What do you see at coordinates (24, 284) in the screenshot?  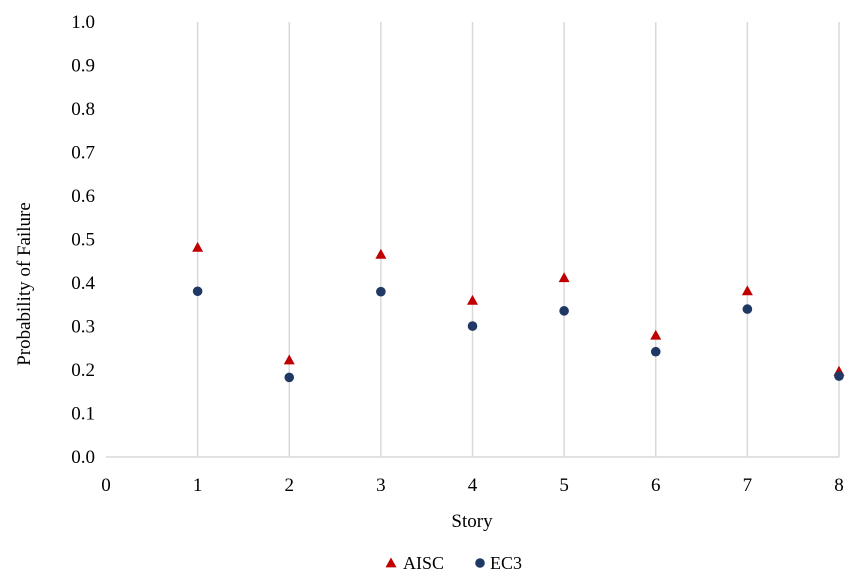 I see `y-axis-title: Probability of Failure` at bounding box center [24, 284].